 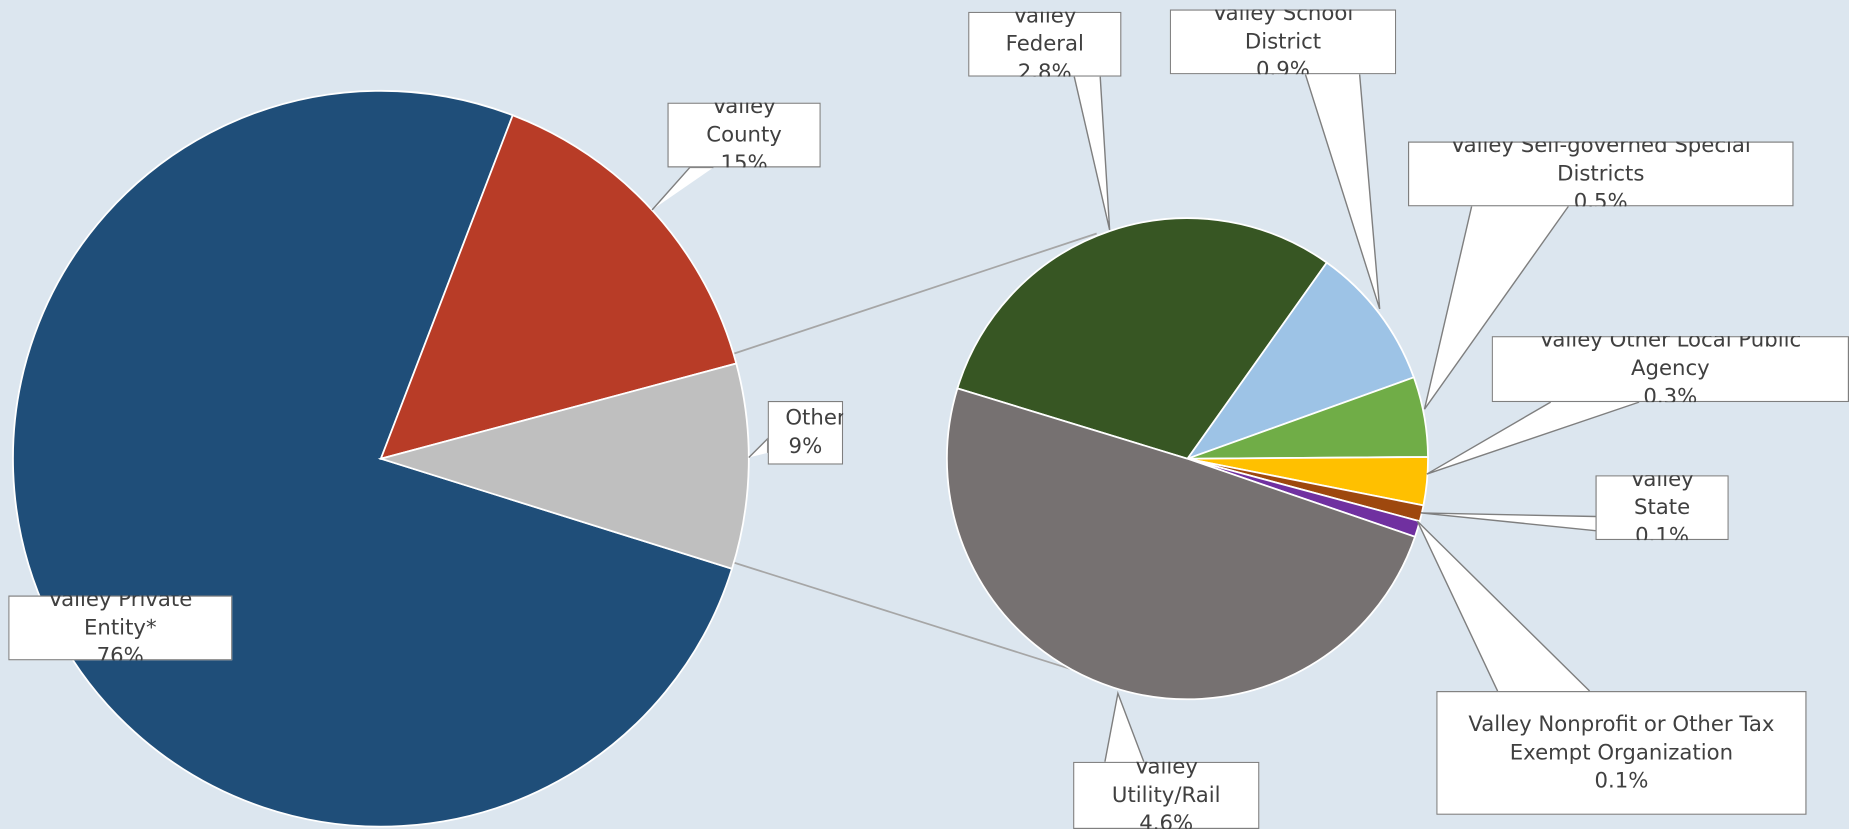 I want to click on data-label: Valley Other Local Public Agency 0.3%, so click(x=1670, y=369).